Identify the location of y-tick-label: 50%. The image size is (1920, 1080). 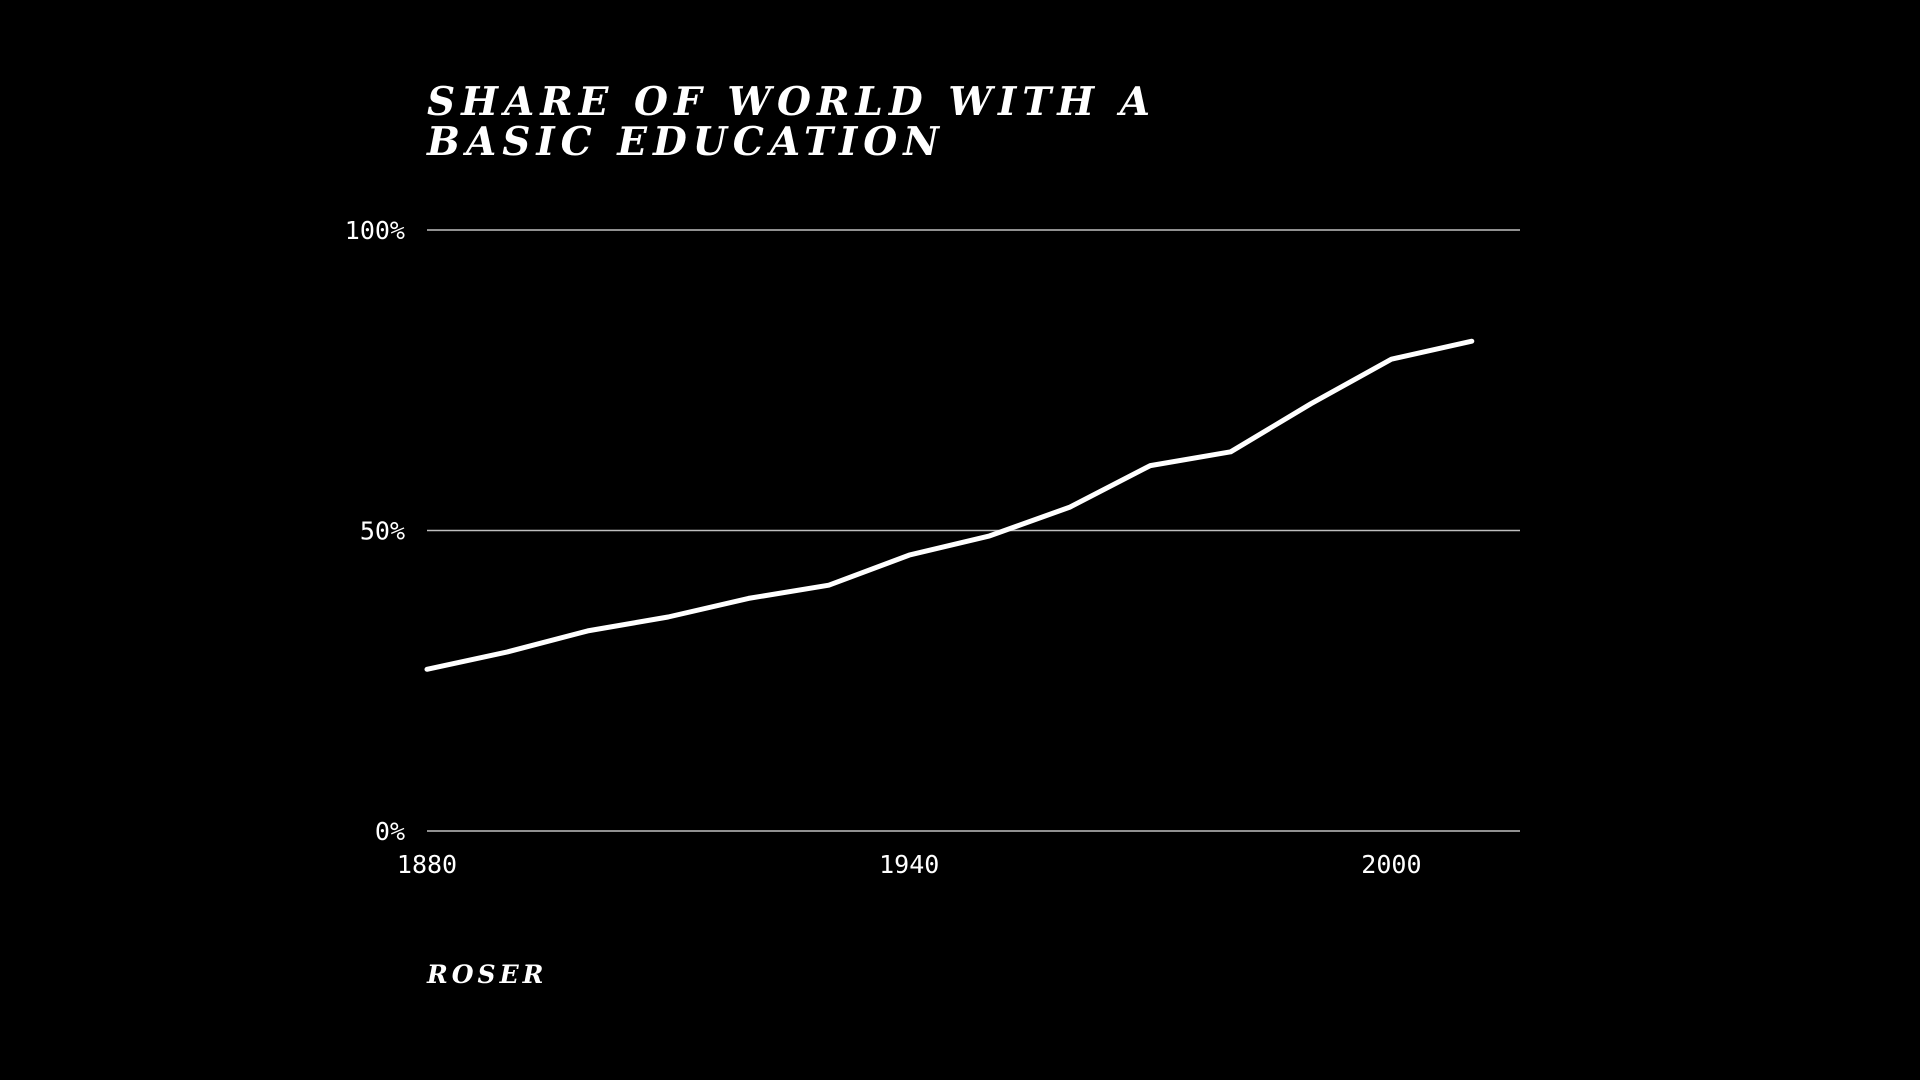
(382, 531).